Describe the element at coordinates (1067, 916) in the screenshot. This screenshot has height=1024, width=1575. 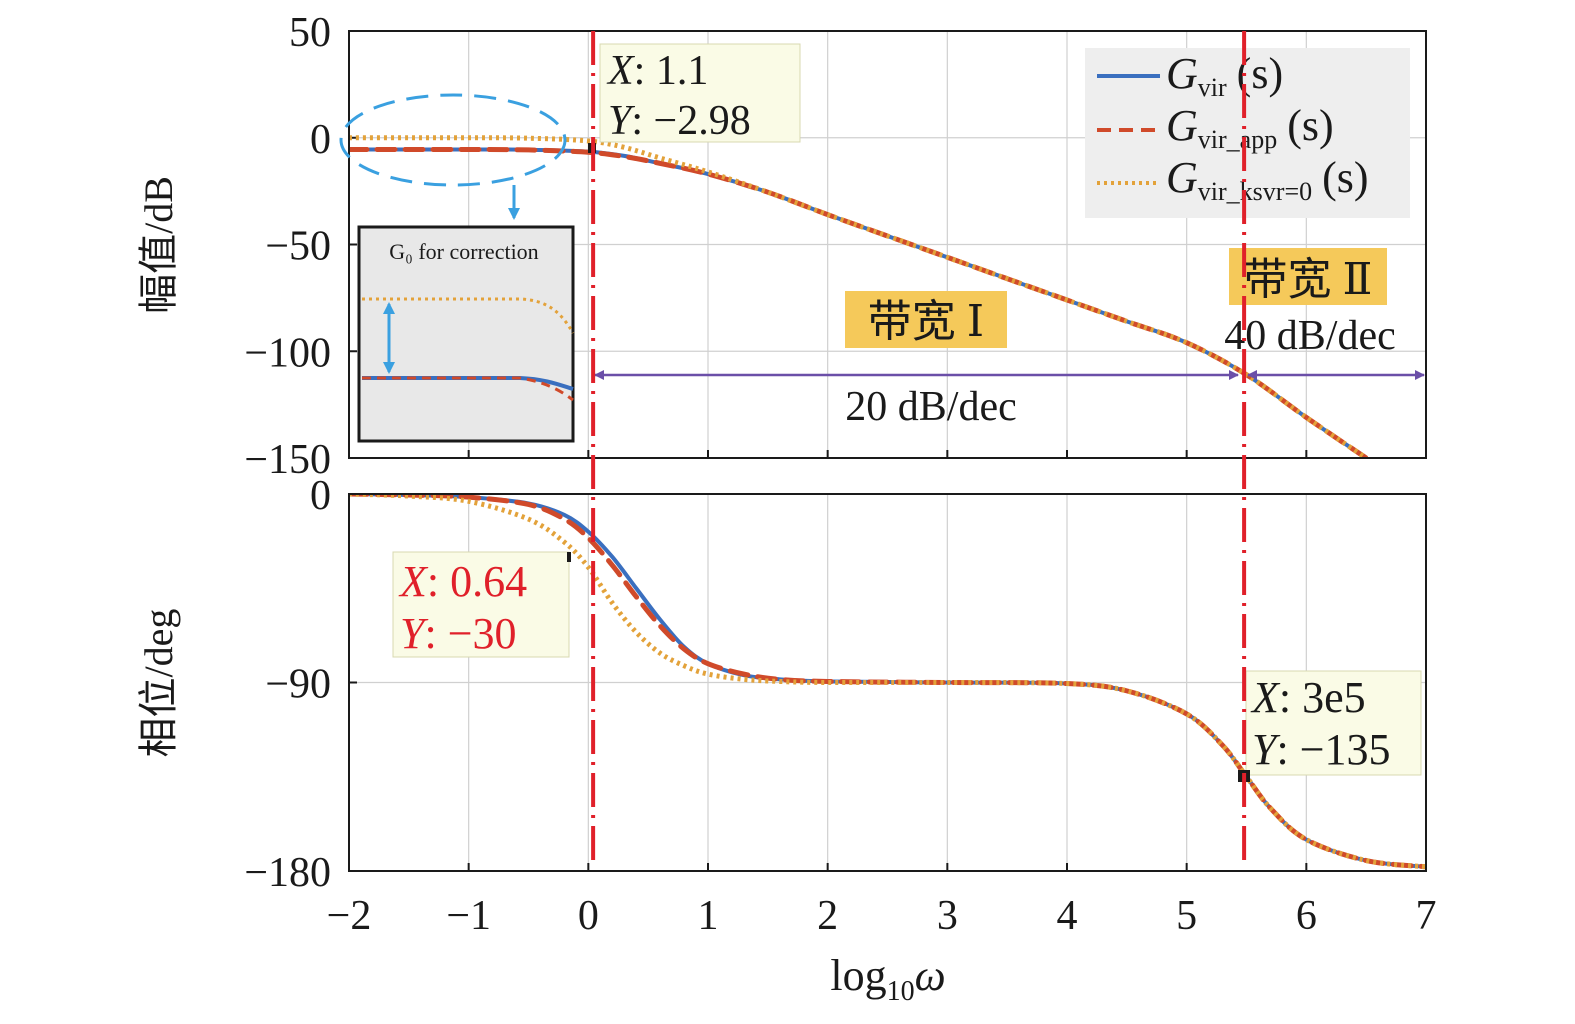
I see `x-tick-label: 4` at that location.